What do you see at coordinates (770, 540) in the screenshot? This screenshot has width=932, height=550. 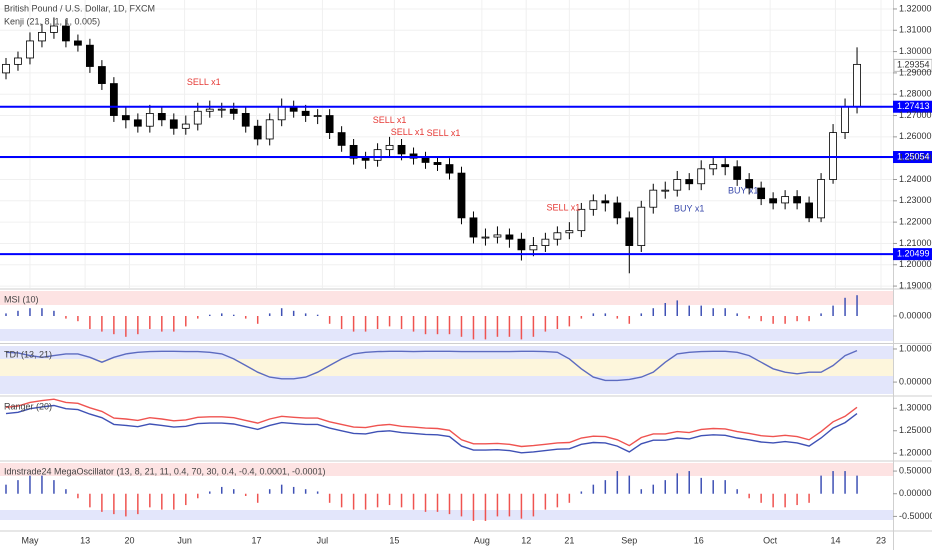 I see `x-tick-label: Oct` at bounding box center [770, 540].